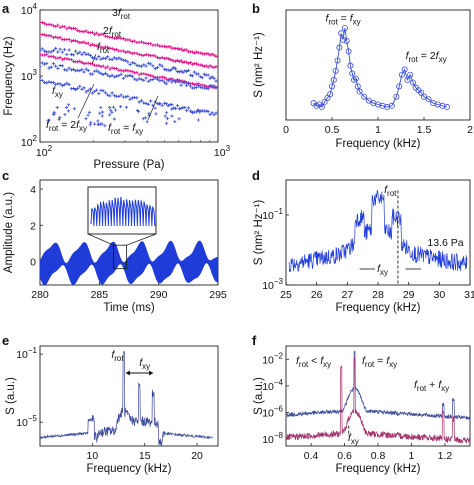 The width and height of the screenshot is (474, 485). Describe the element at coordinates (5, 175) in the screenshot. I see `panel-label-c: c` at that location.